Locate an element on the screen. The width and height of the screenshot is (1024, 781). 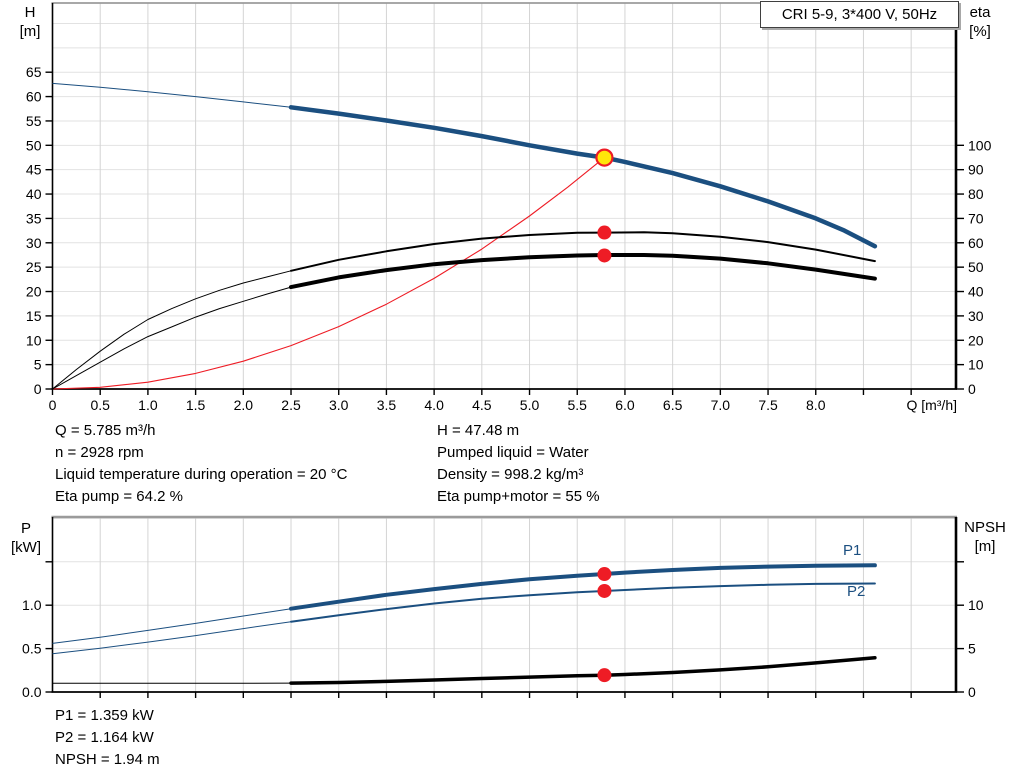
p2-curve is located at coordinates (464, 618).